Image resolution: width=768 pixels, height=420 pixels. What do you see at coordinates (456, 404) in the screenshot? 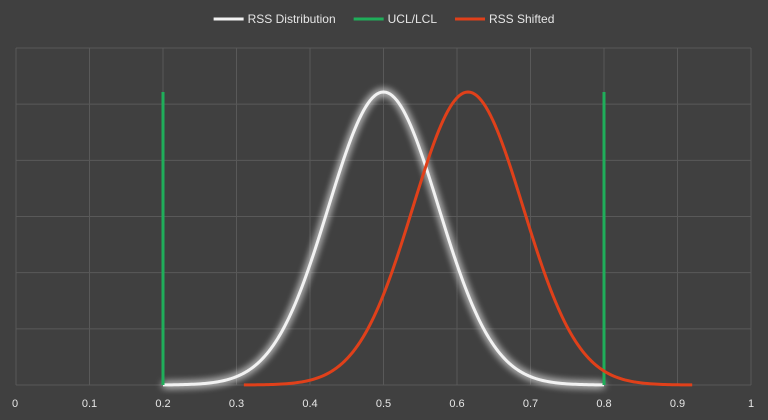
I see `x-tick-label: 0.6` at bounding box center [456, 404].